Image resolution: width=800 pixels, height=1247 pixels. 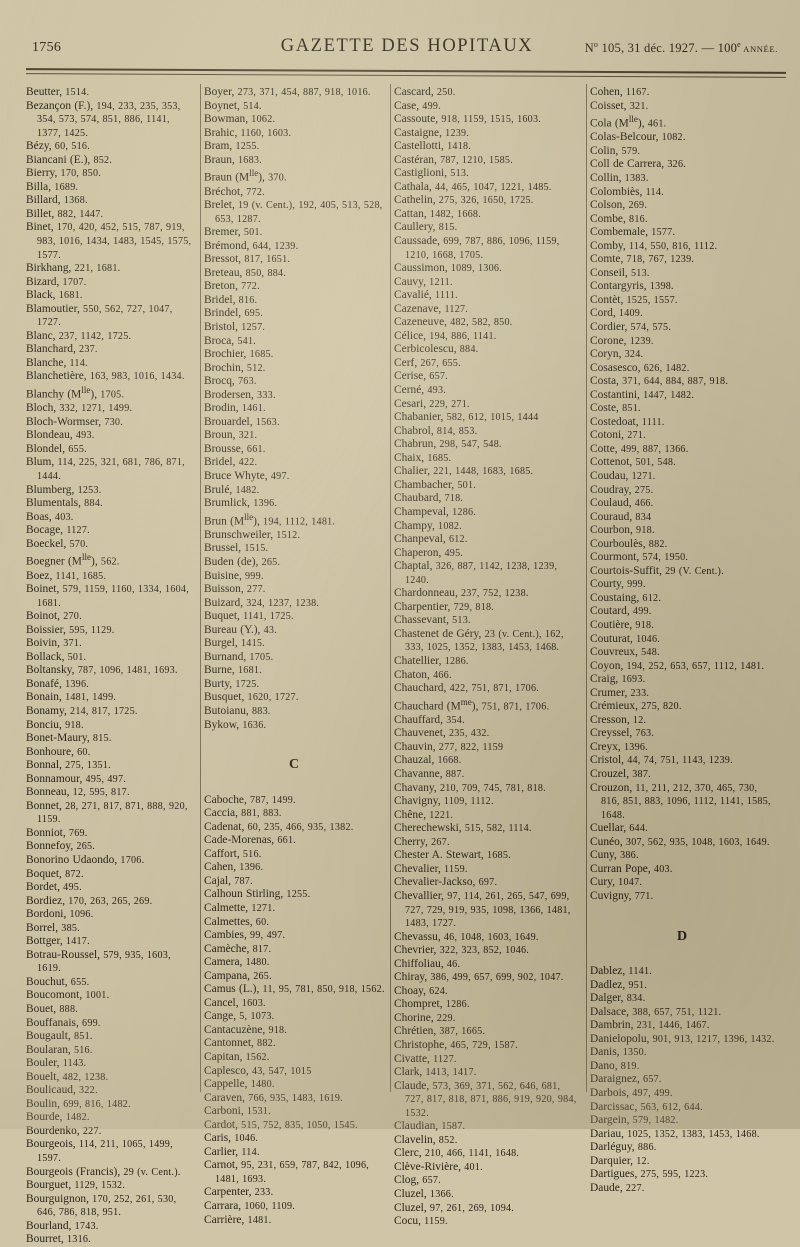 What do you see at coordinates (421, 173) in the screenshot?
I see `entry-name: Castiglioni,` at bounding box center [421, 173].